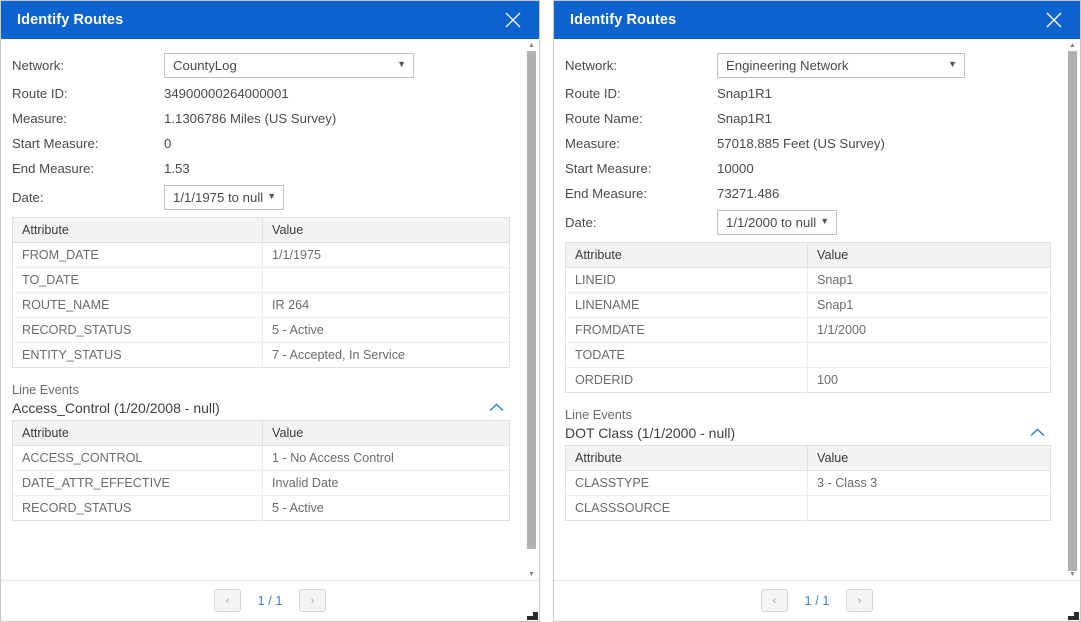  What do you see at coordinates (623, 20) in the screenshot?
I see `dialog-title: Identify Routes` at bounding box center [623, 20].